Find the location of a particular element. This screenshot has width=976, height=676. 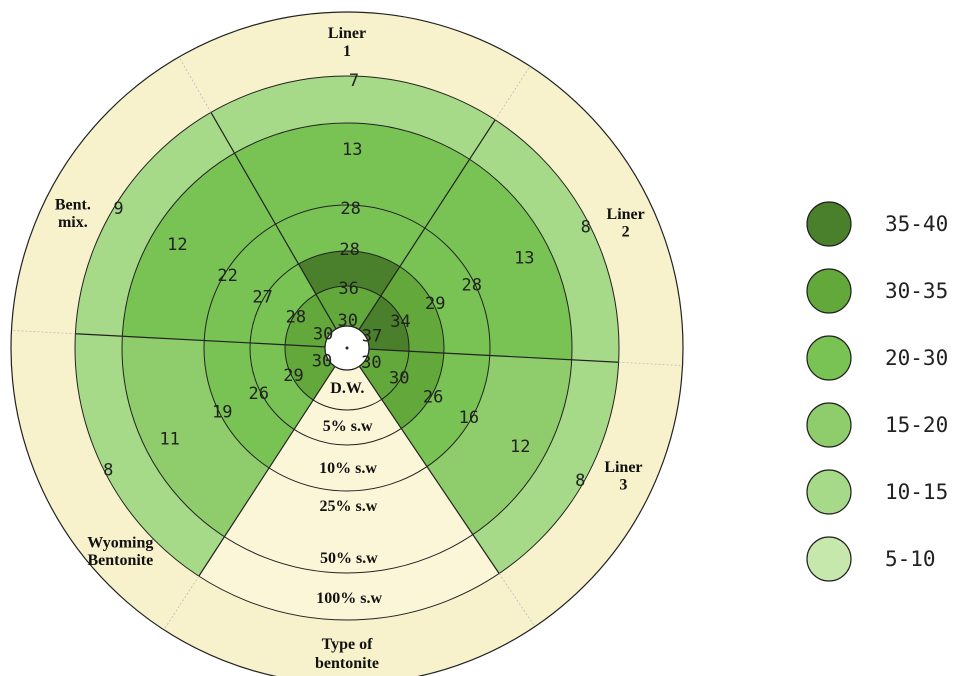

condition-label: 50% s.w is located at coordinates (349, 558).